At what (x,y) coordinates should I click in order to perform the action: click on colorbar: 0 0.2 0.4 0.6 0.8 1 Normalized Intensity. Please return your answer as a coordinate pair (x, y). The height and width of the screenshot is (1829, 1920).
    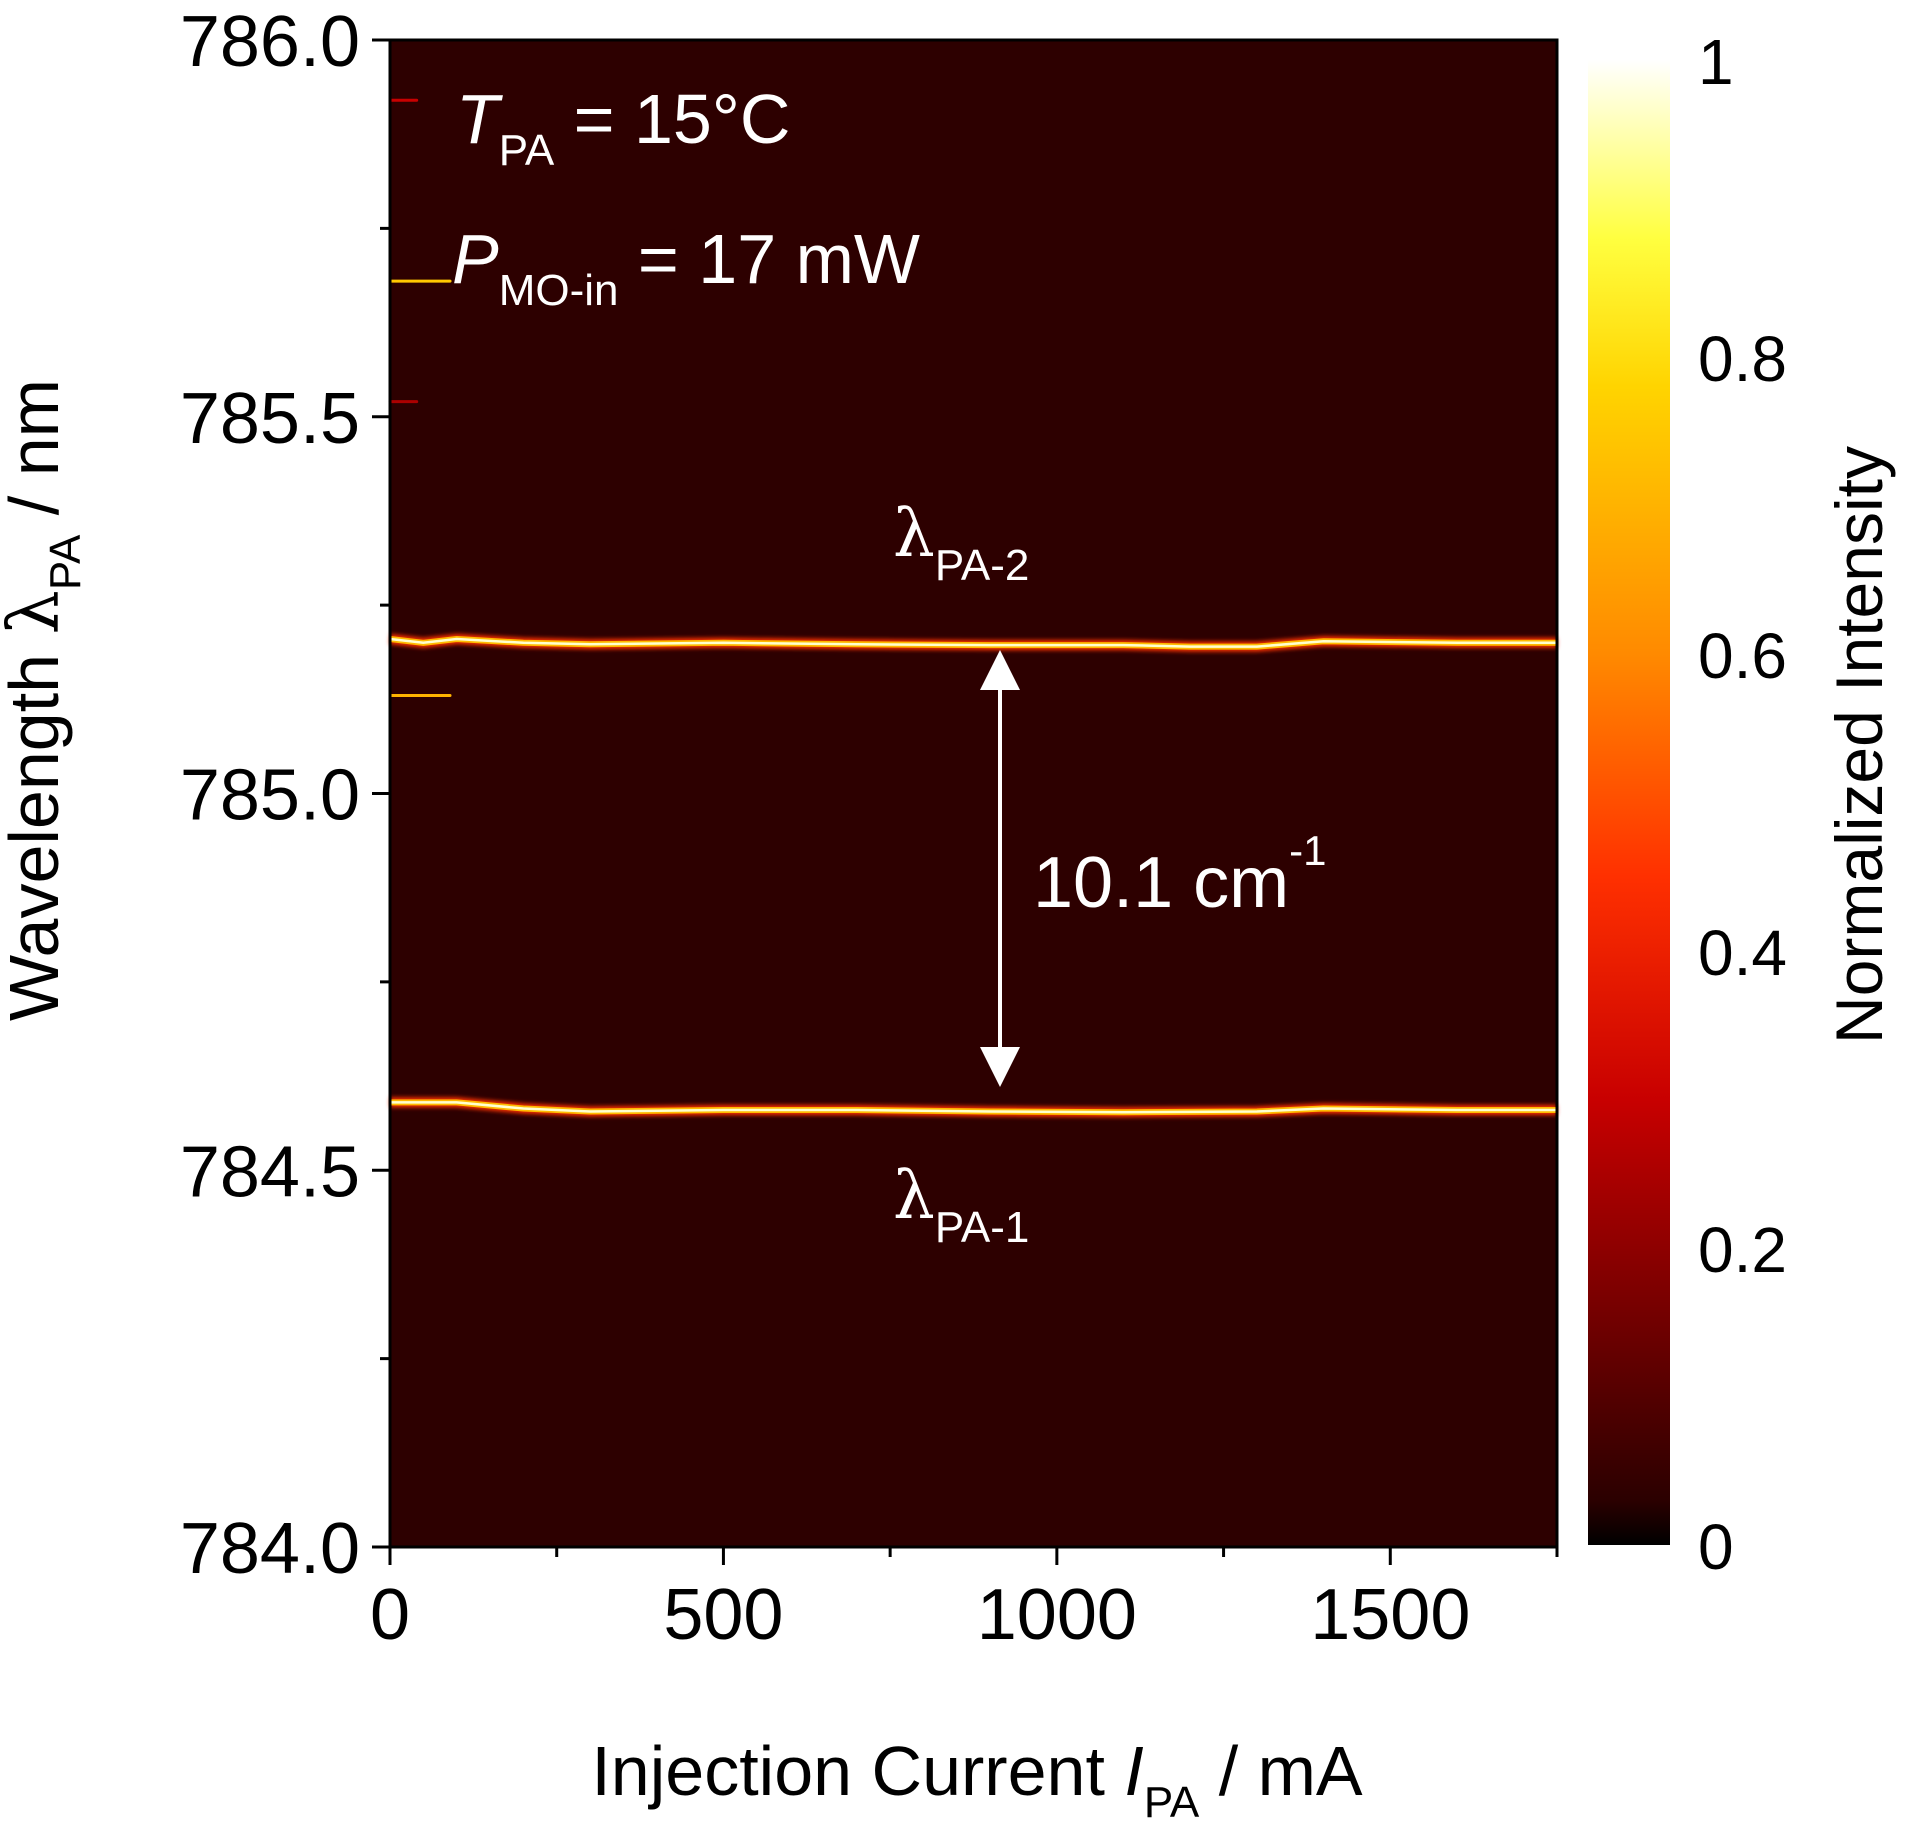
    Looking at the image, I should click on (1742, 804).